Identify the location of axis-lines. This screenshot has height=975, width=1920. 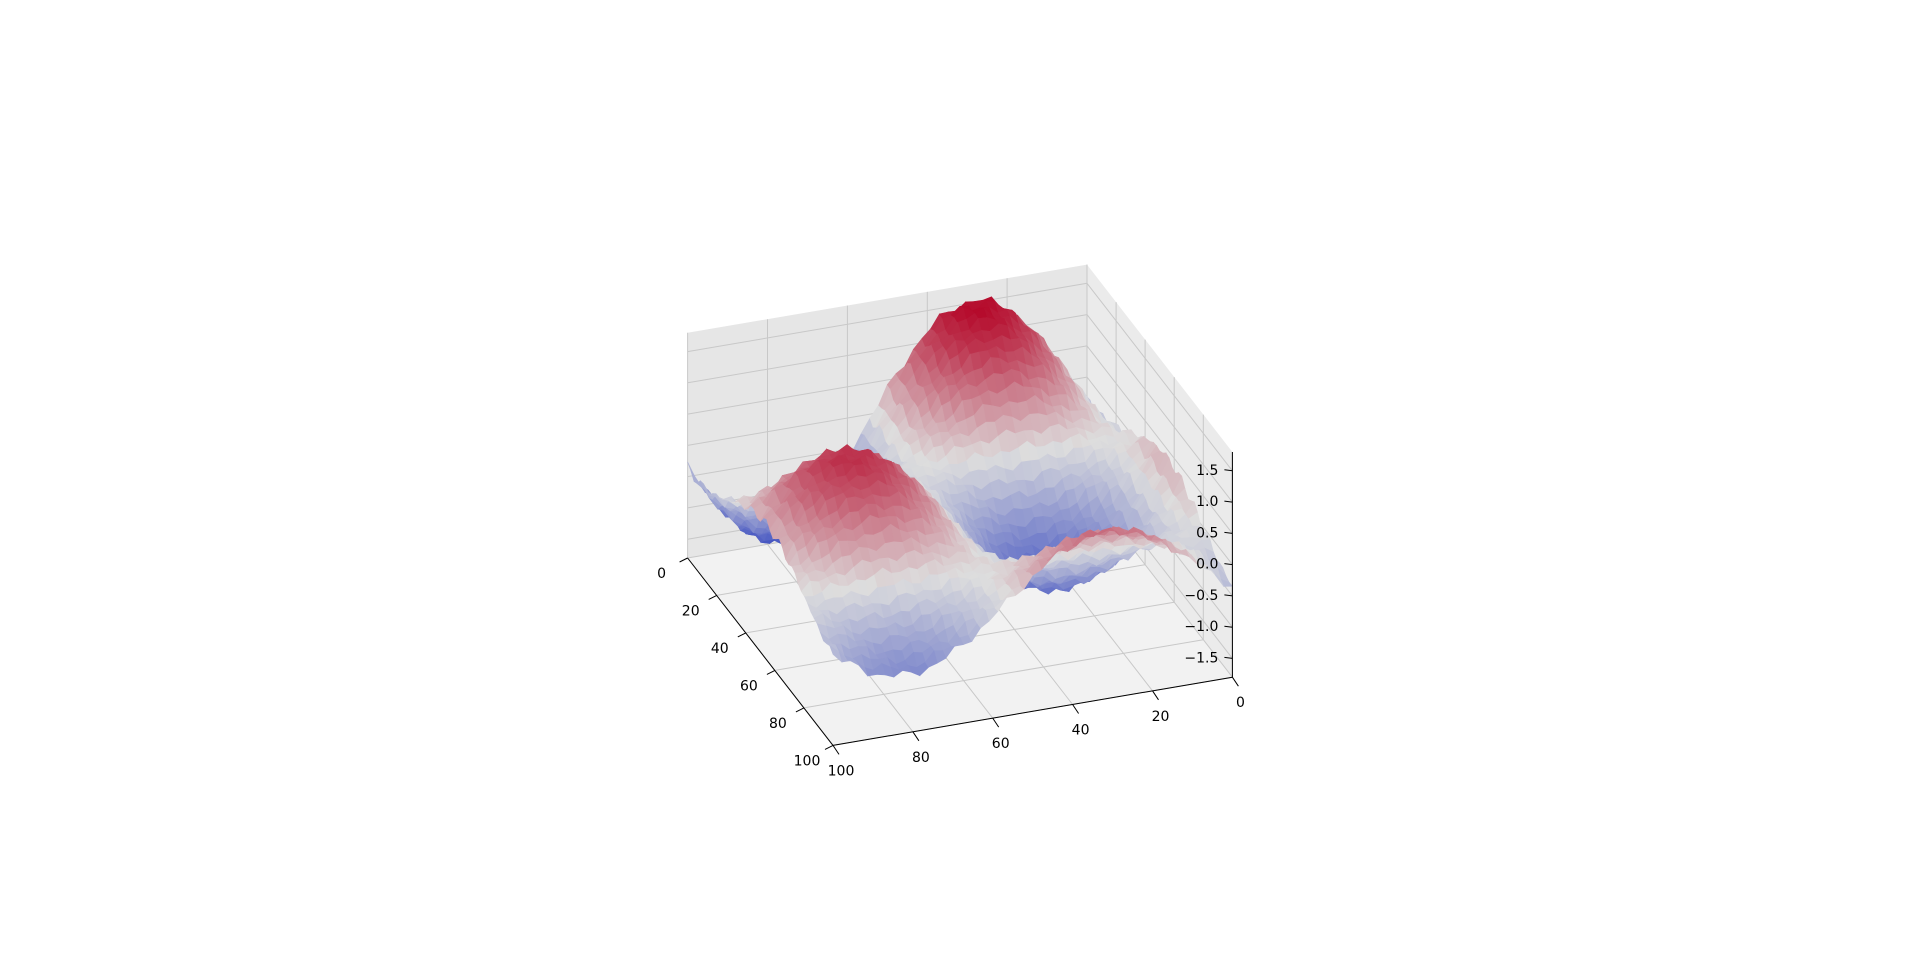
(959, 603).